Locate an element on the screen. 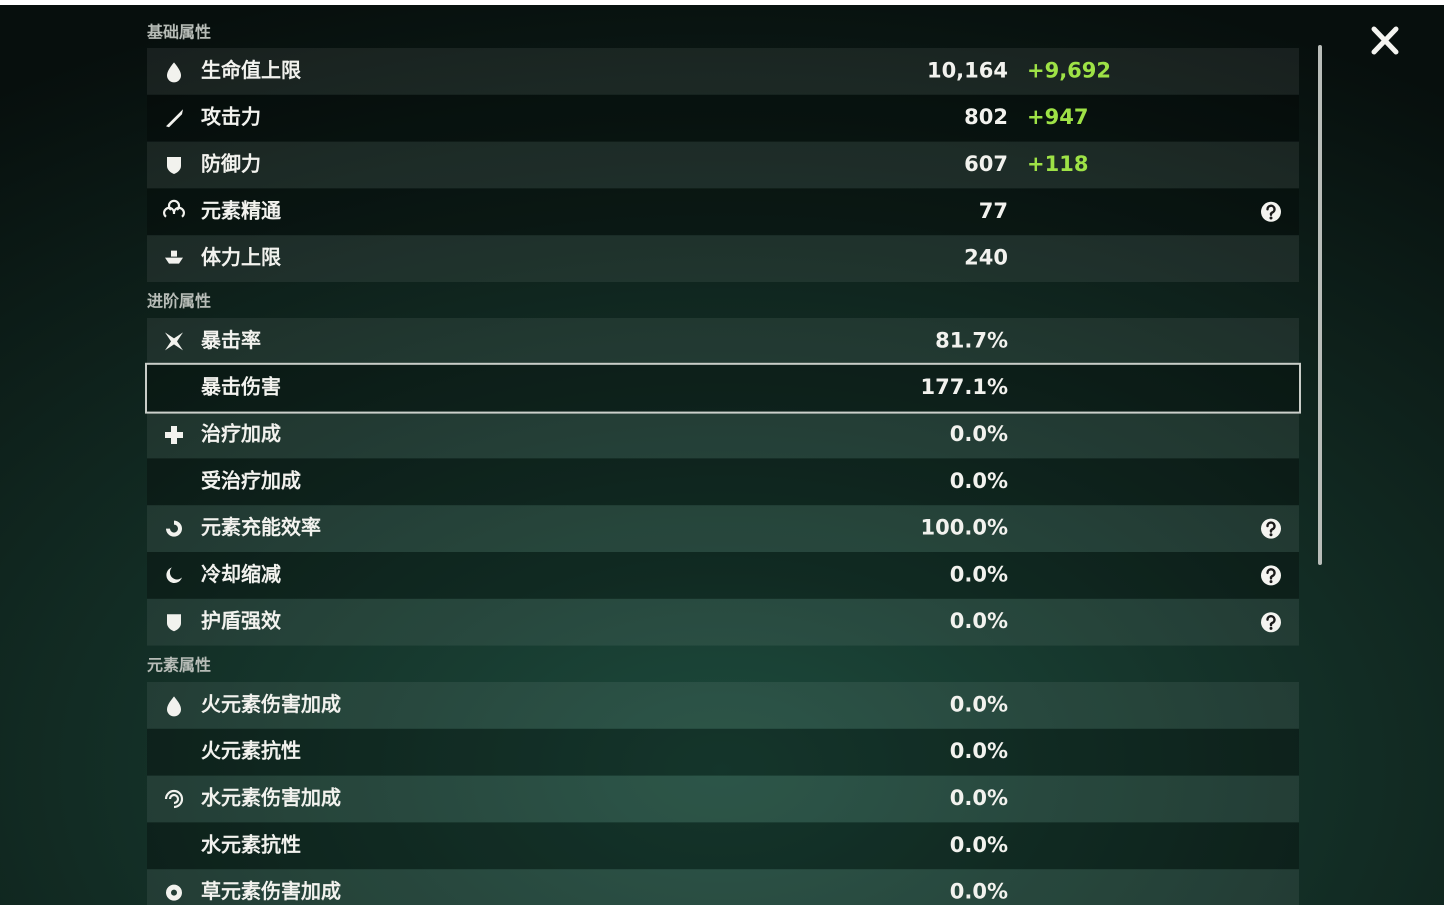 This screenshot has width=1444, height=905. stat-row: 生命值上限 10,164 +9,692 is located at coordinates (723, 71).